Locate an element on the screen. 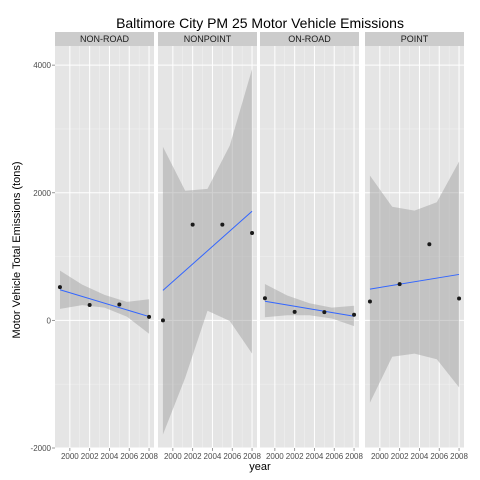 This screenshot has width=480, height=480. strip-label: NONPOINT is located at coordinates (208, 39).